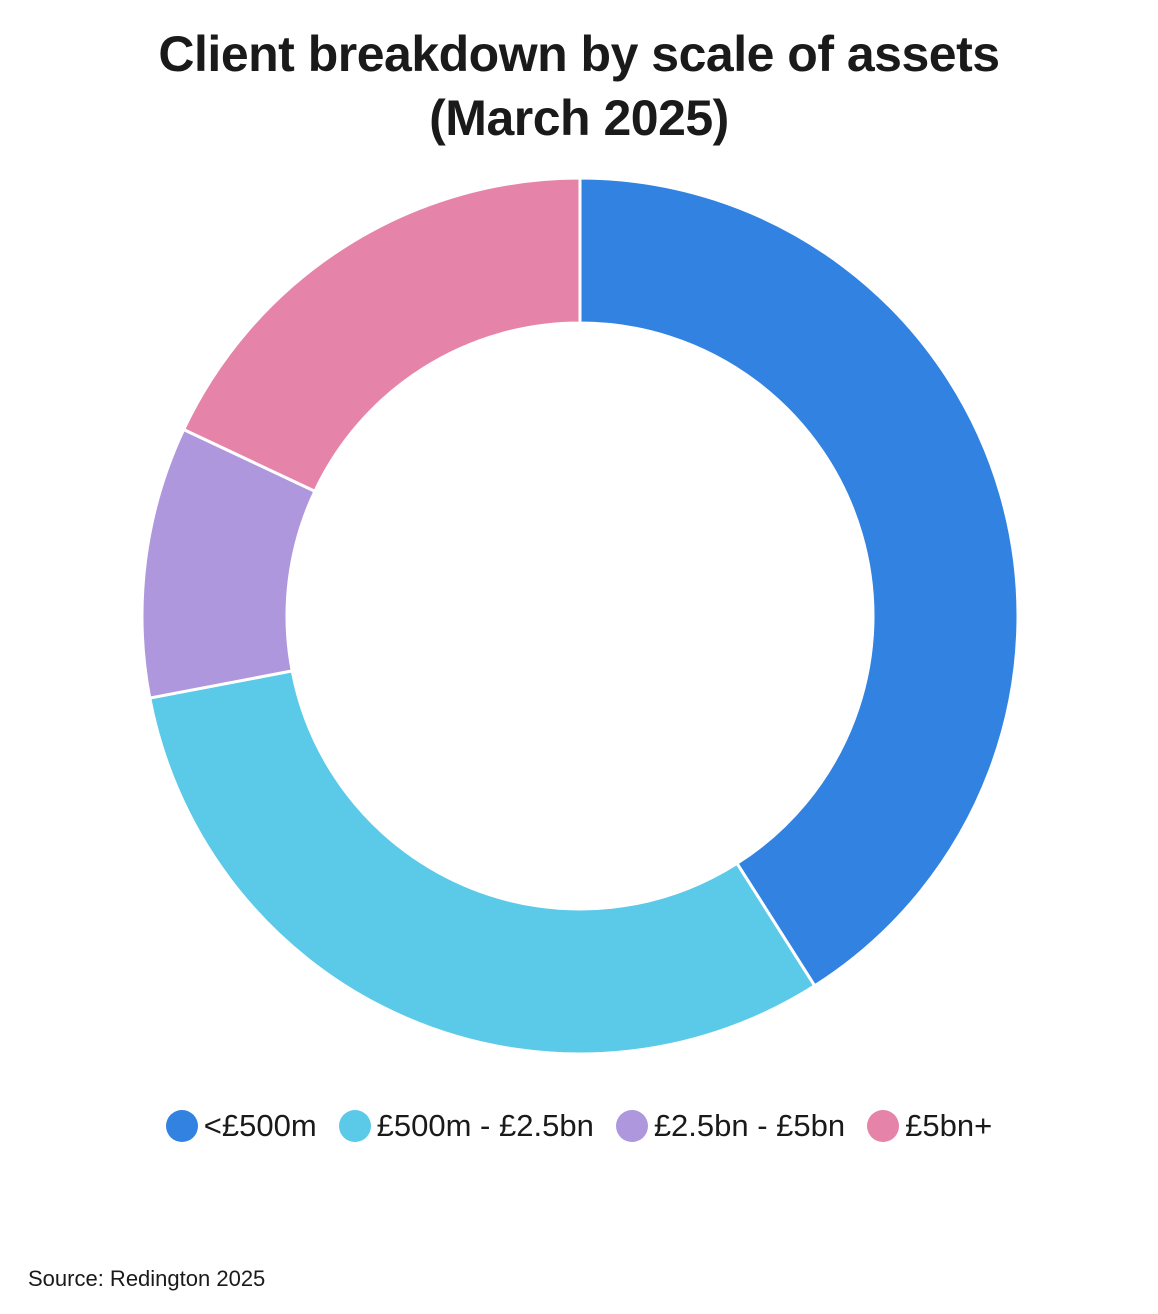  What do you see at coordinates (485, 1125) in the screenshot?
I see `legend-label-1: £500m - £2.5bn` at bounding box center [485, 1125].